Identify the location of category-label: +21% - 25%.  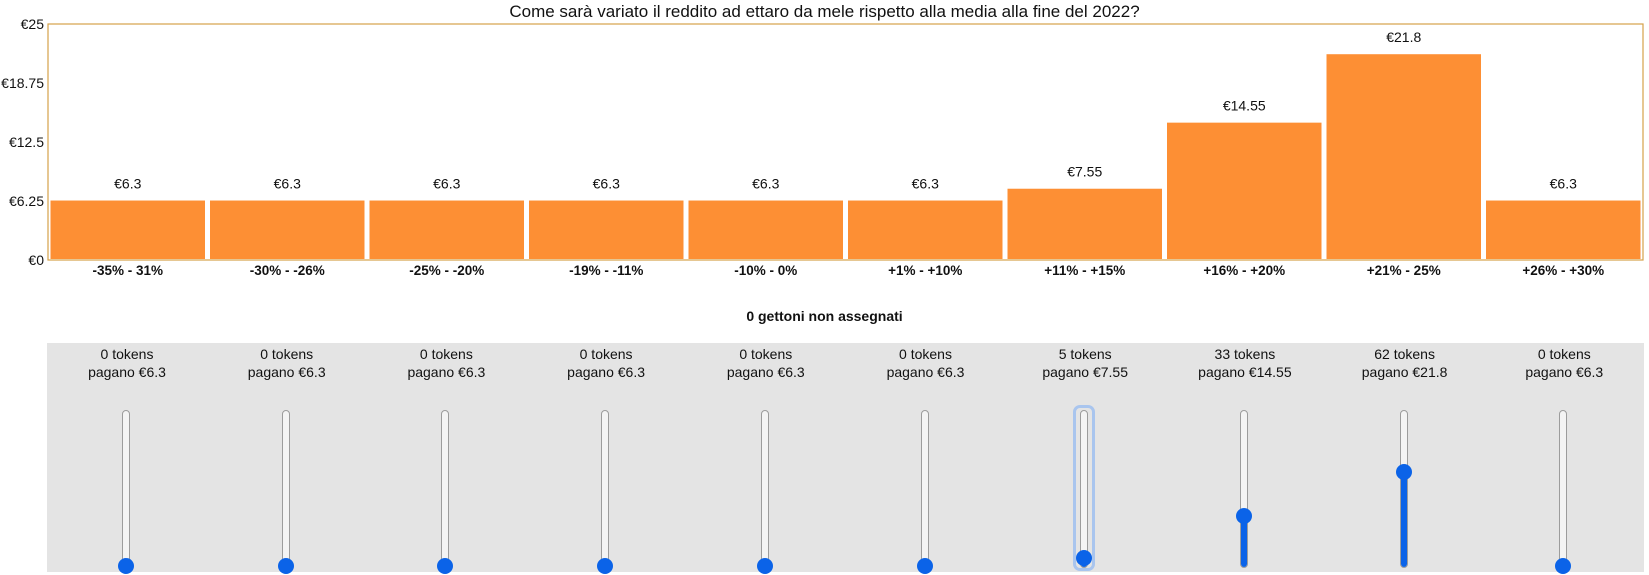
(1404, 270).